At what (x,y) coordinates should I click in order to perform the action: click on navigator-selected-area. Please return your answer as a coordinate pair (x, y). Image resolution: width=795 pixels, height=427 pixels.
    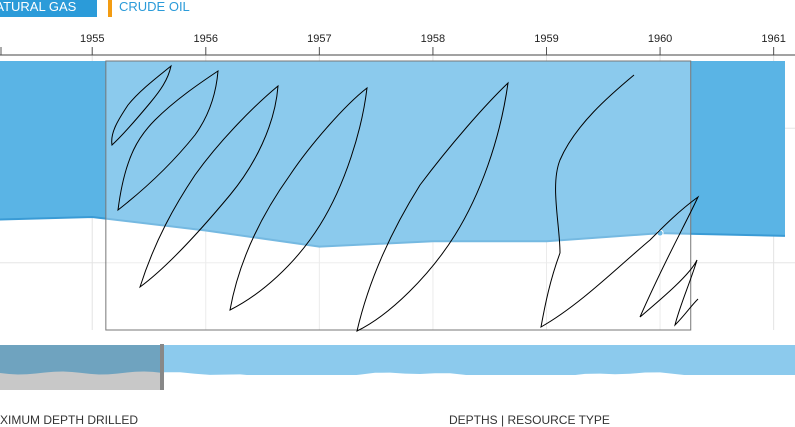
    Looking at the image, I should click on (81, 380).